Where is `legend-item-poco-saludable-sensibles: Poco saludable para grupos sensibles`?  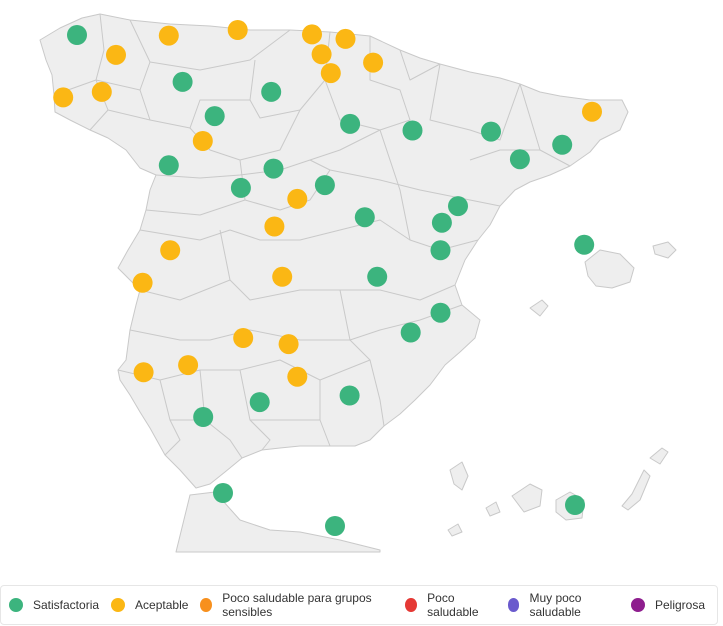 legend-item-poco-saludable-sensibles: Poco saludable para grupos sensibles is located at coordinates (296, 605).